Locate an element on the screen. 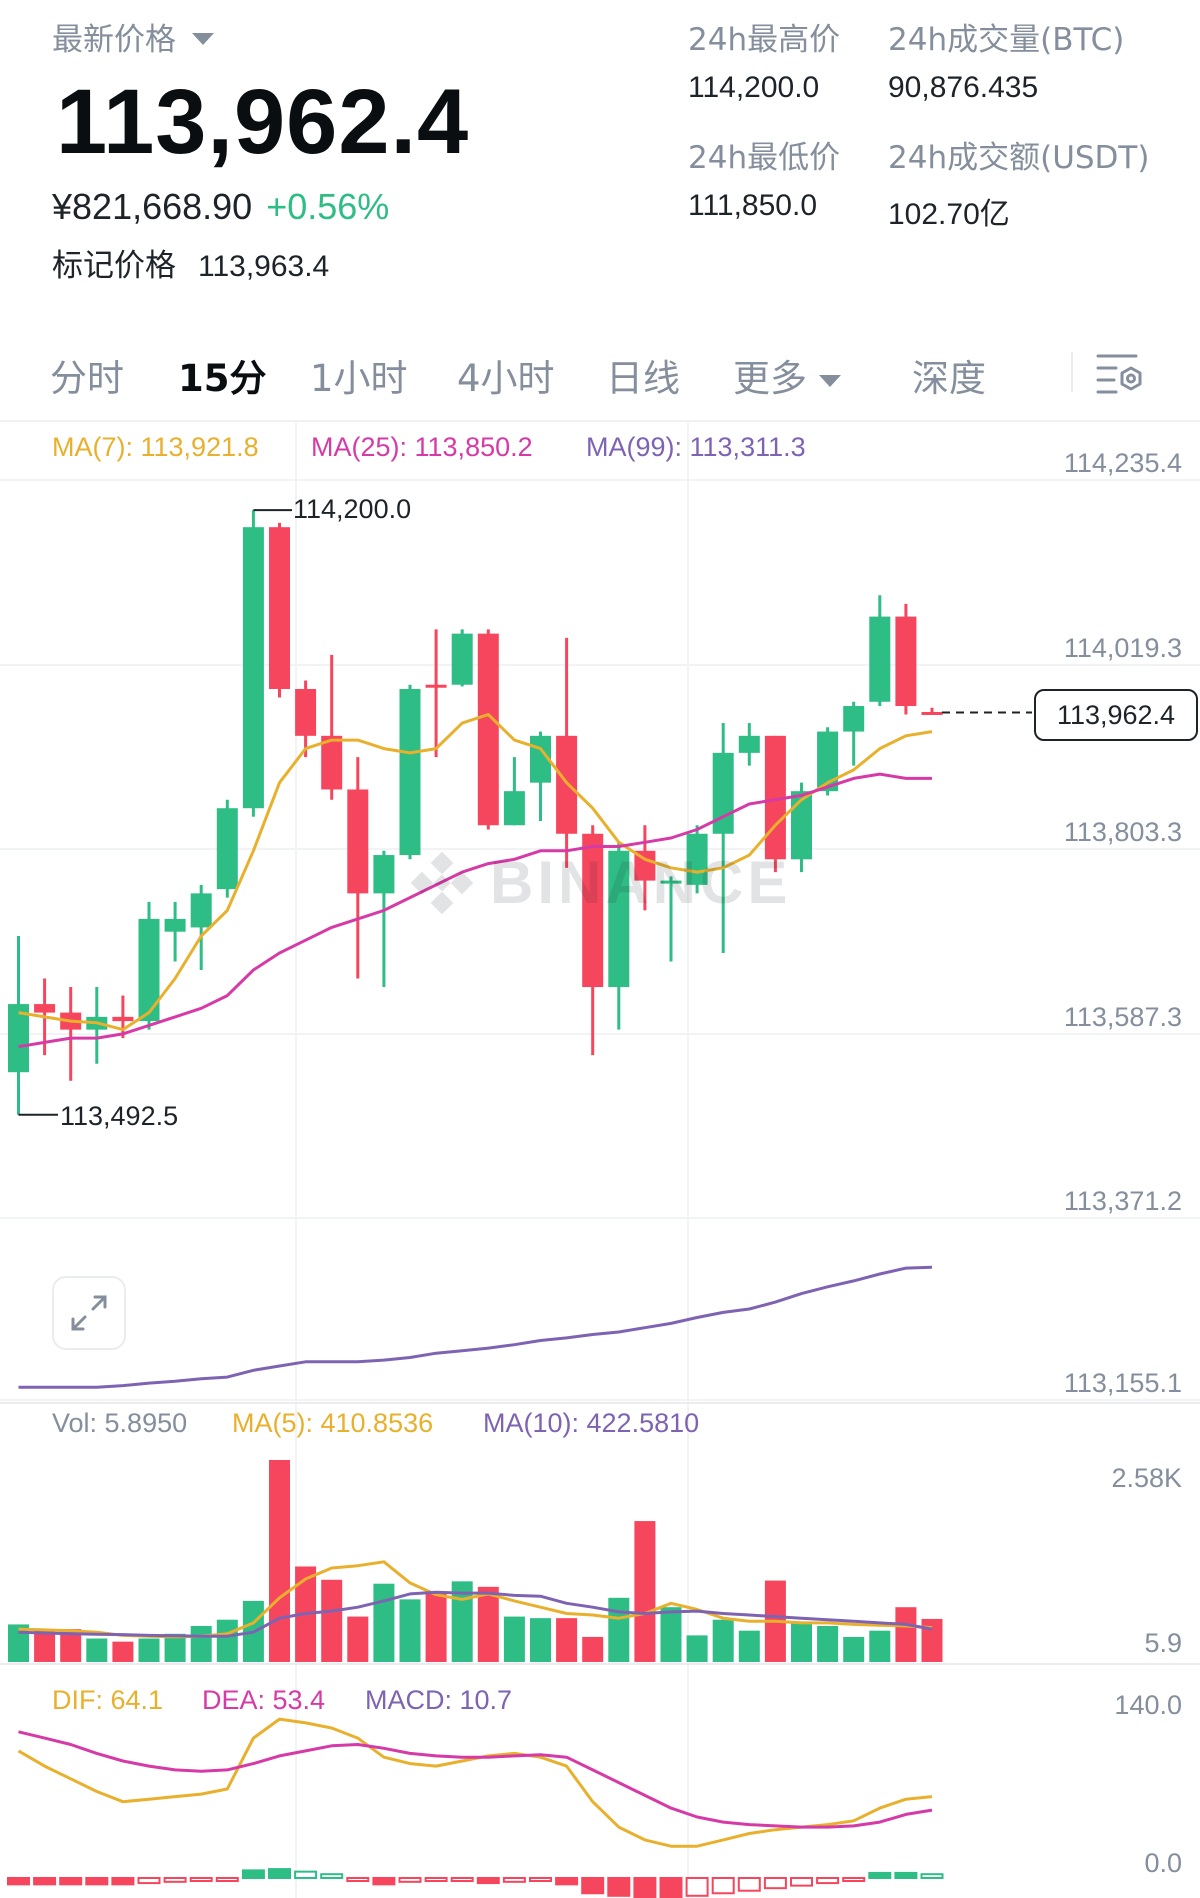 Image resolution: width=1200 pixels, height=1898 pixels. expand-chart-button is located at coordinates (89, 1313).